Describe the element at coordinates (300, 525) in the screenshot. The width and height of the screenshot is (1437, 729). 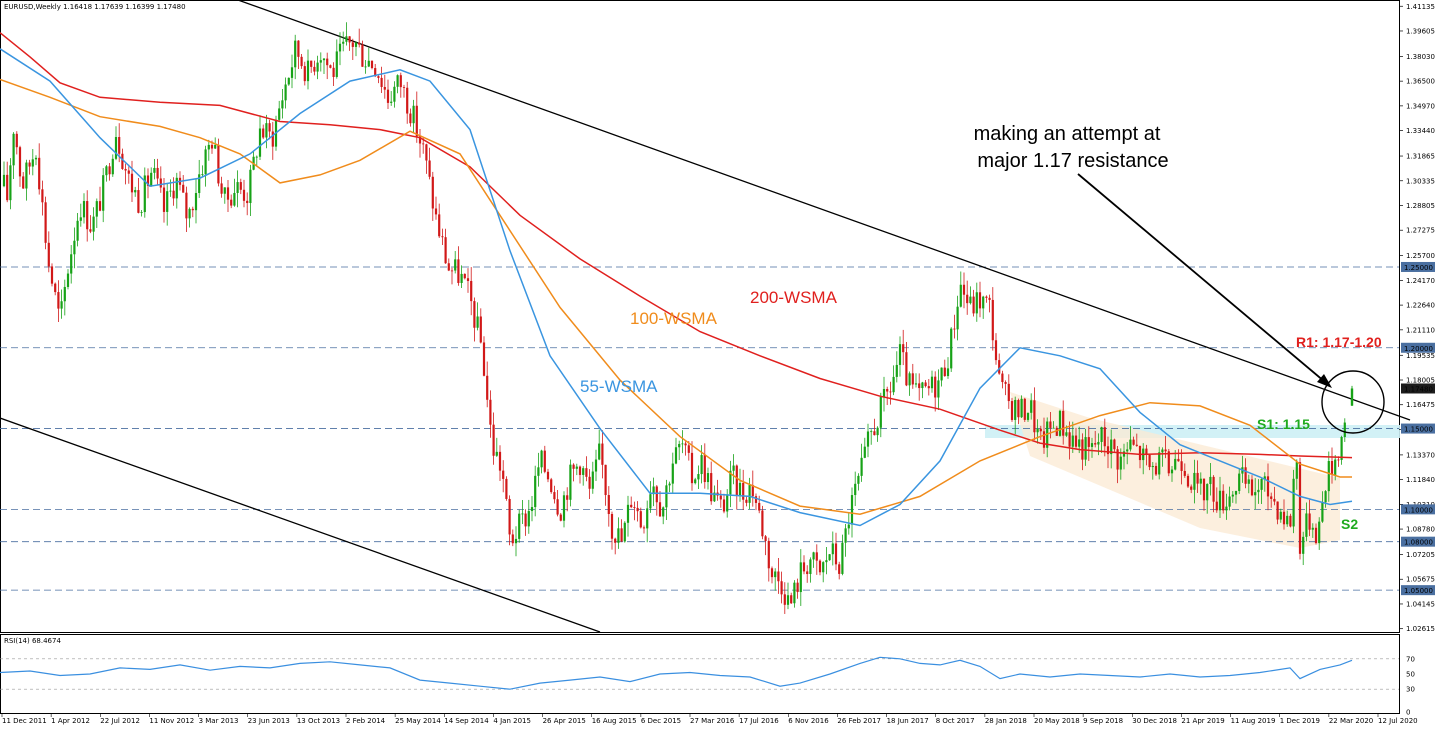
I see `lower-trendline` at that location.